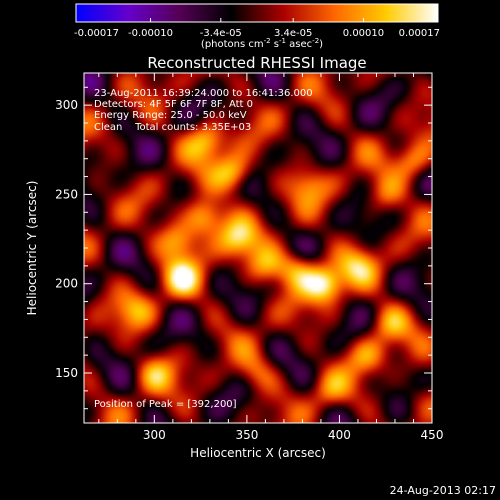  Describe the element at coordinates (170, 115) in the screenshot. I see `annotation-energy-range: Energy Range: 25.0 - 50.0 keV` at that location.